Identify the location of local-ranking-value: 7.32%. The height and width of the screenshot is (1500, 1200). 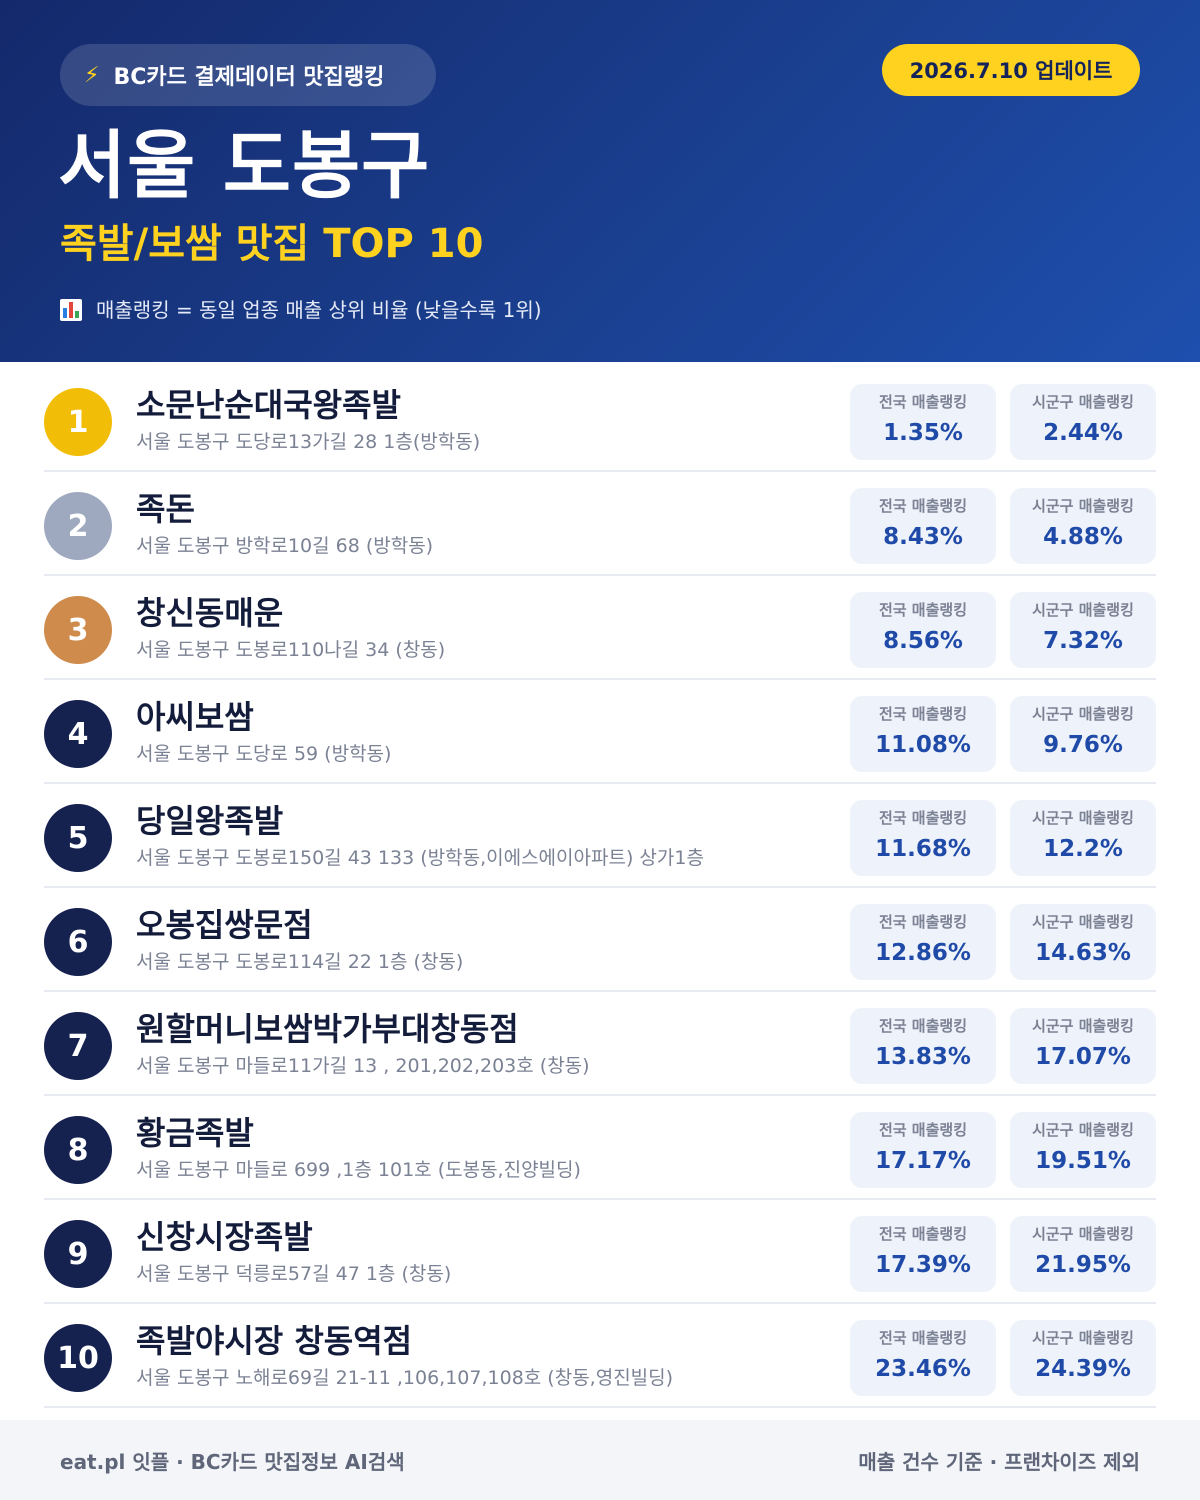
(1083, 641).